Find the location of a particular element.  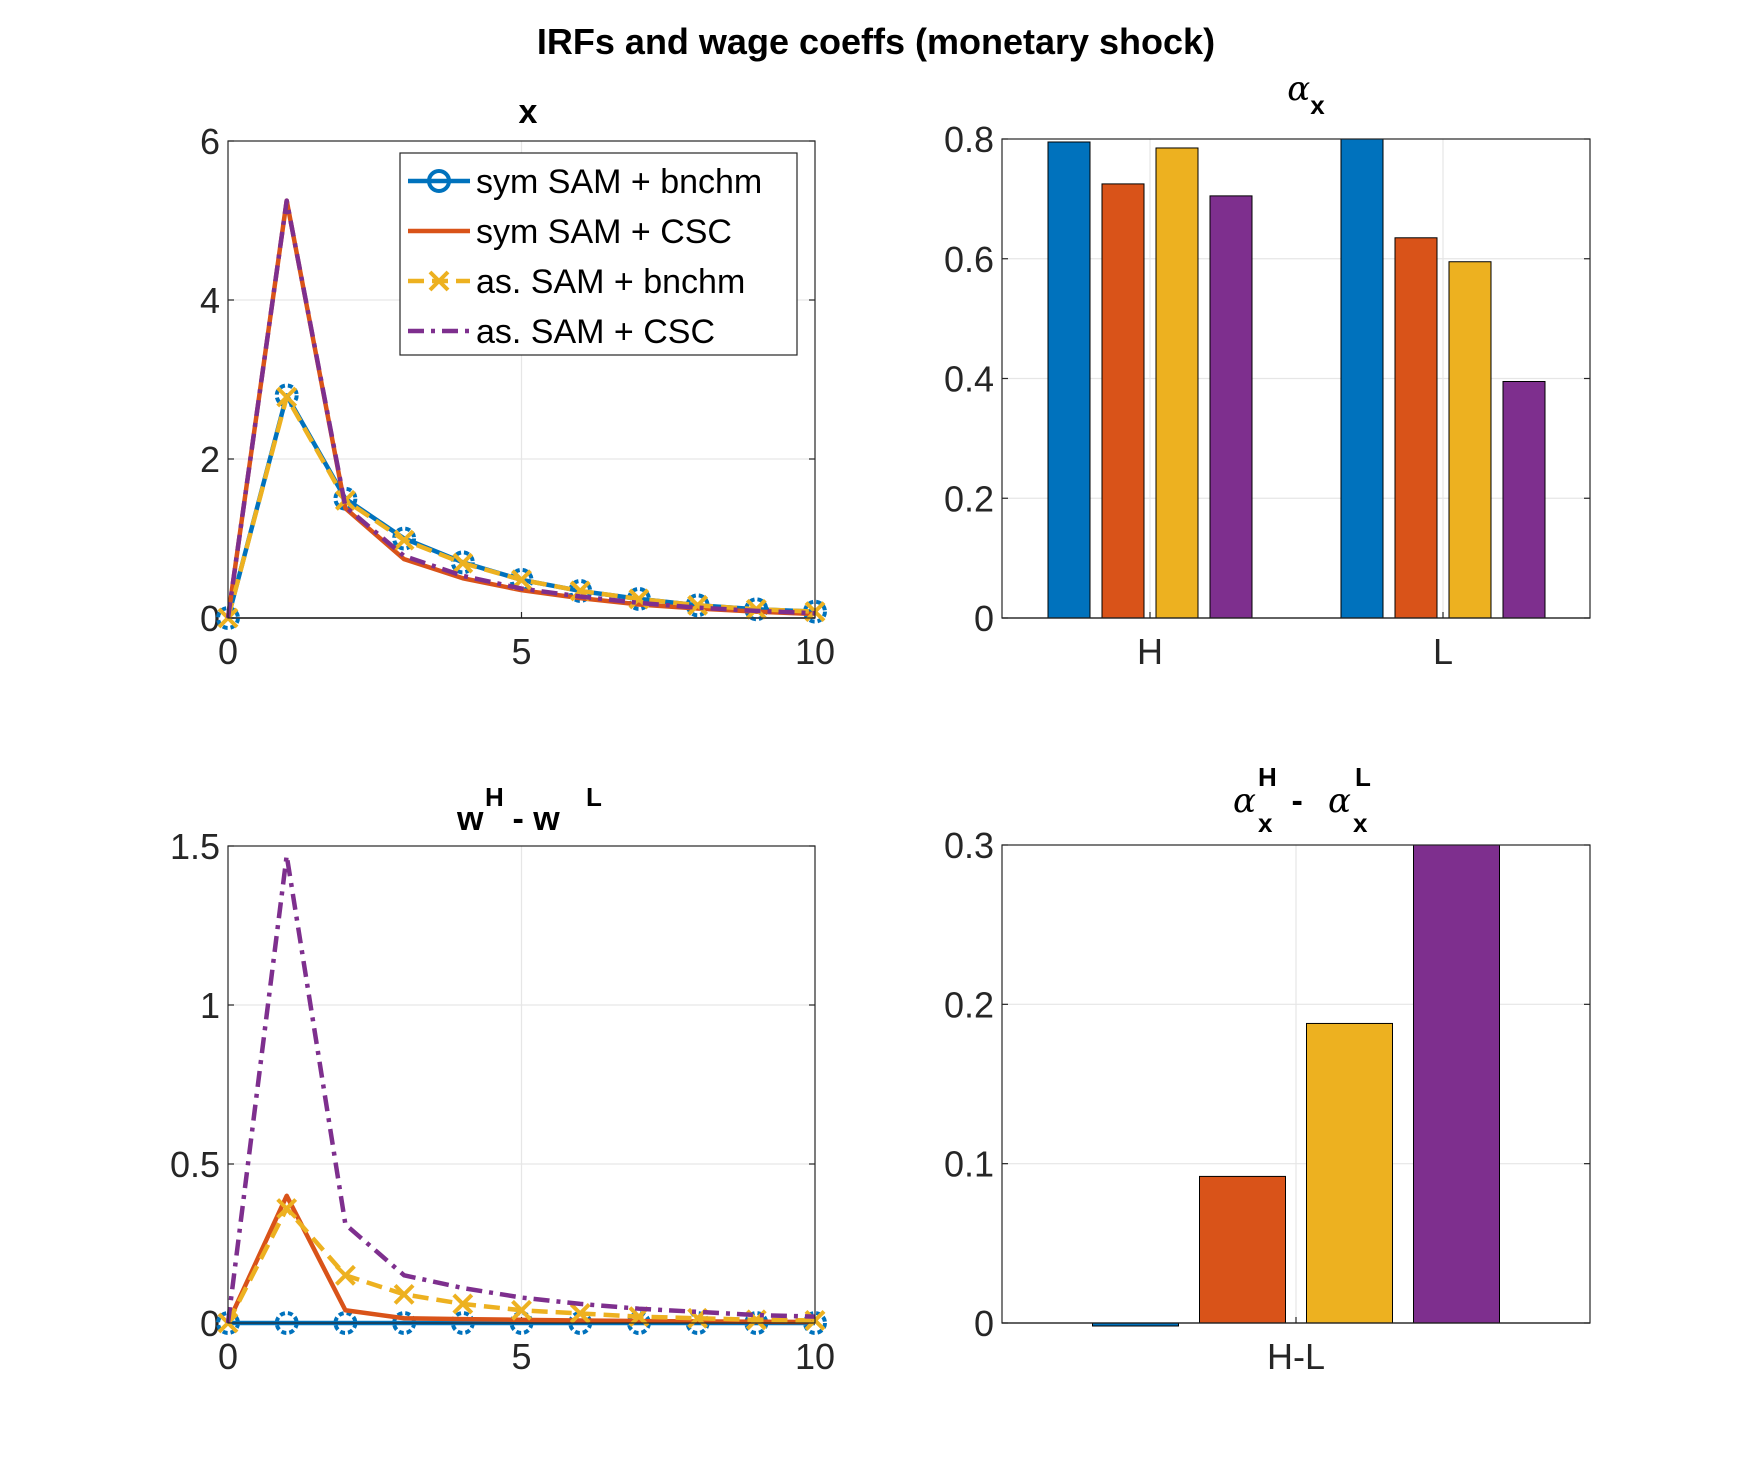

title-minus-w: - w is located at coordinates (531, 819).